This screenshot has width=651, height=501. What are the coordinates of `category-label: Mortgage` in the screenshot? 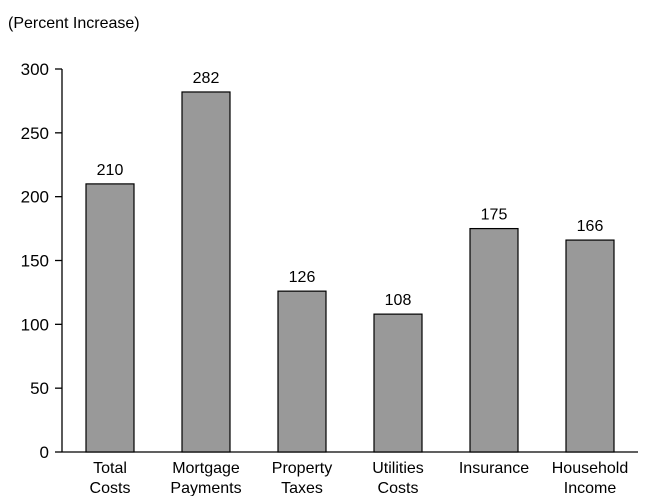 It's located at (206, 468).